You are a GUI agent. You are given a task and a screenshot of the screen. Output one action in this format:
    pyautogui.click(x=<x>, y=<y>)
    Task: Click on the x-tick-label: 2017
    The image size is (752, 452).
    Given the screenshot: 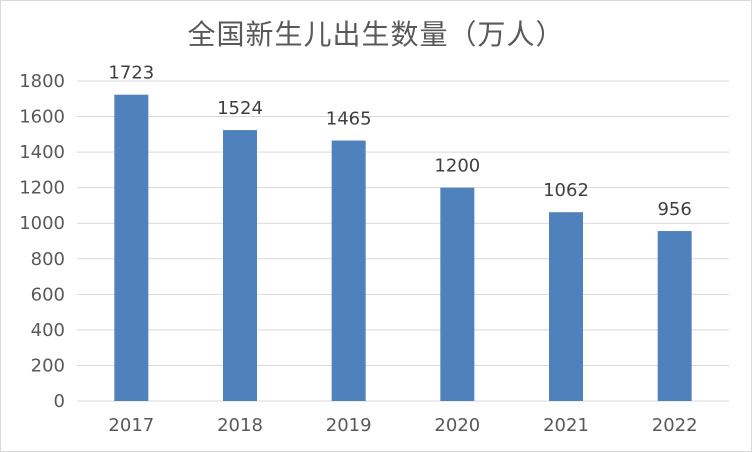 What is the action you would take?
    pyautogui.click(x=131, y=425)
    